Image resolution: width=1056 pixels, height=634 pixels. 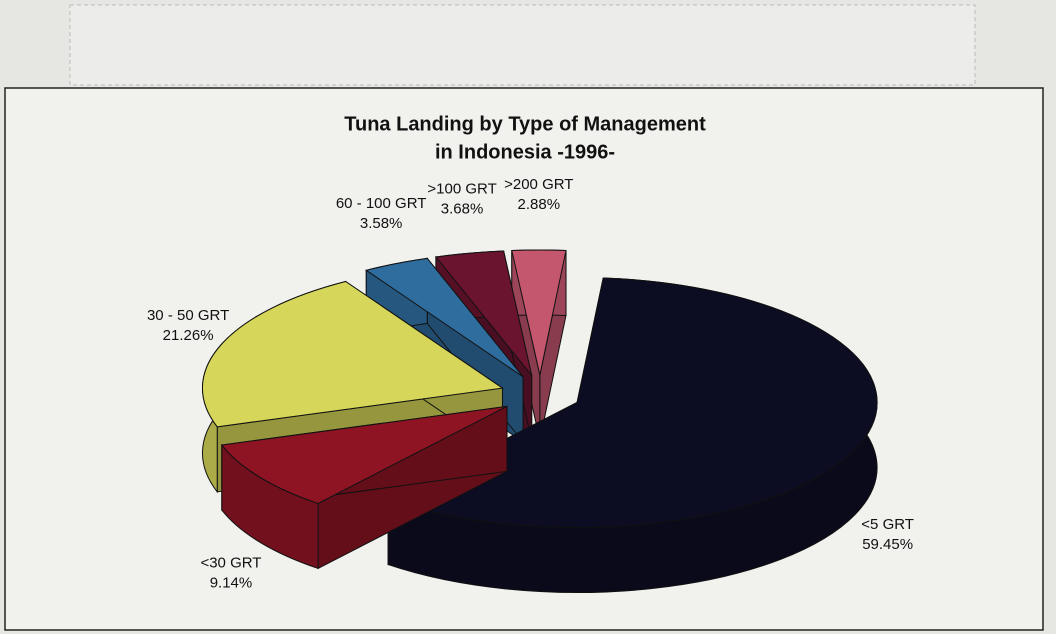 I want to click on value-label: 21.26%, so click(x=188, y=335).